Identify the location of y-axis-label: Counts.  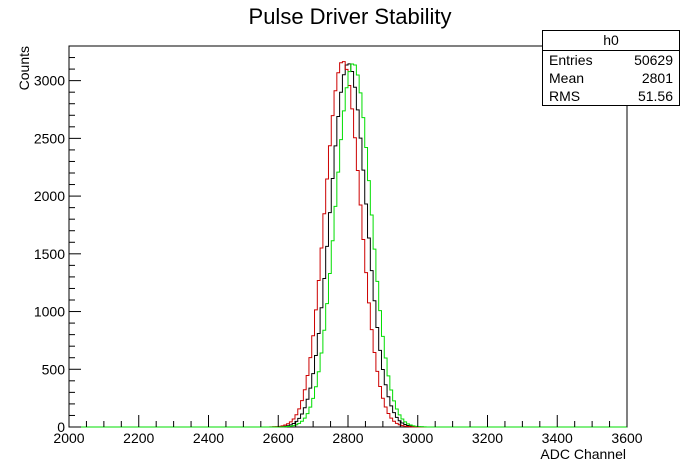
(24, 68).